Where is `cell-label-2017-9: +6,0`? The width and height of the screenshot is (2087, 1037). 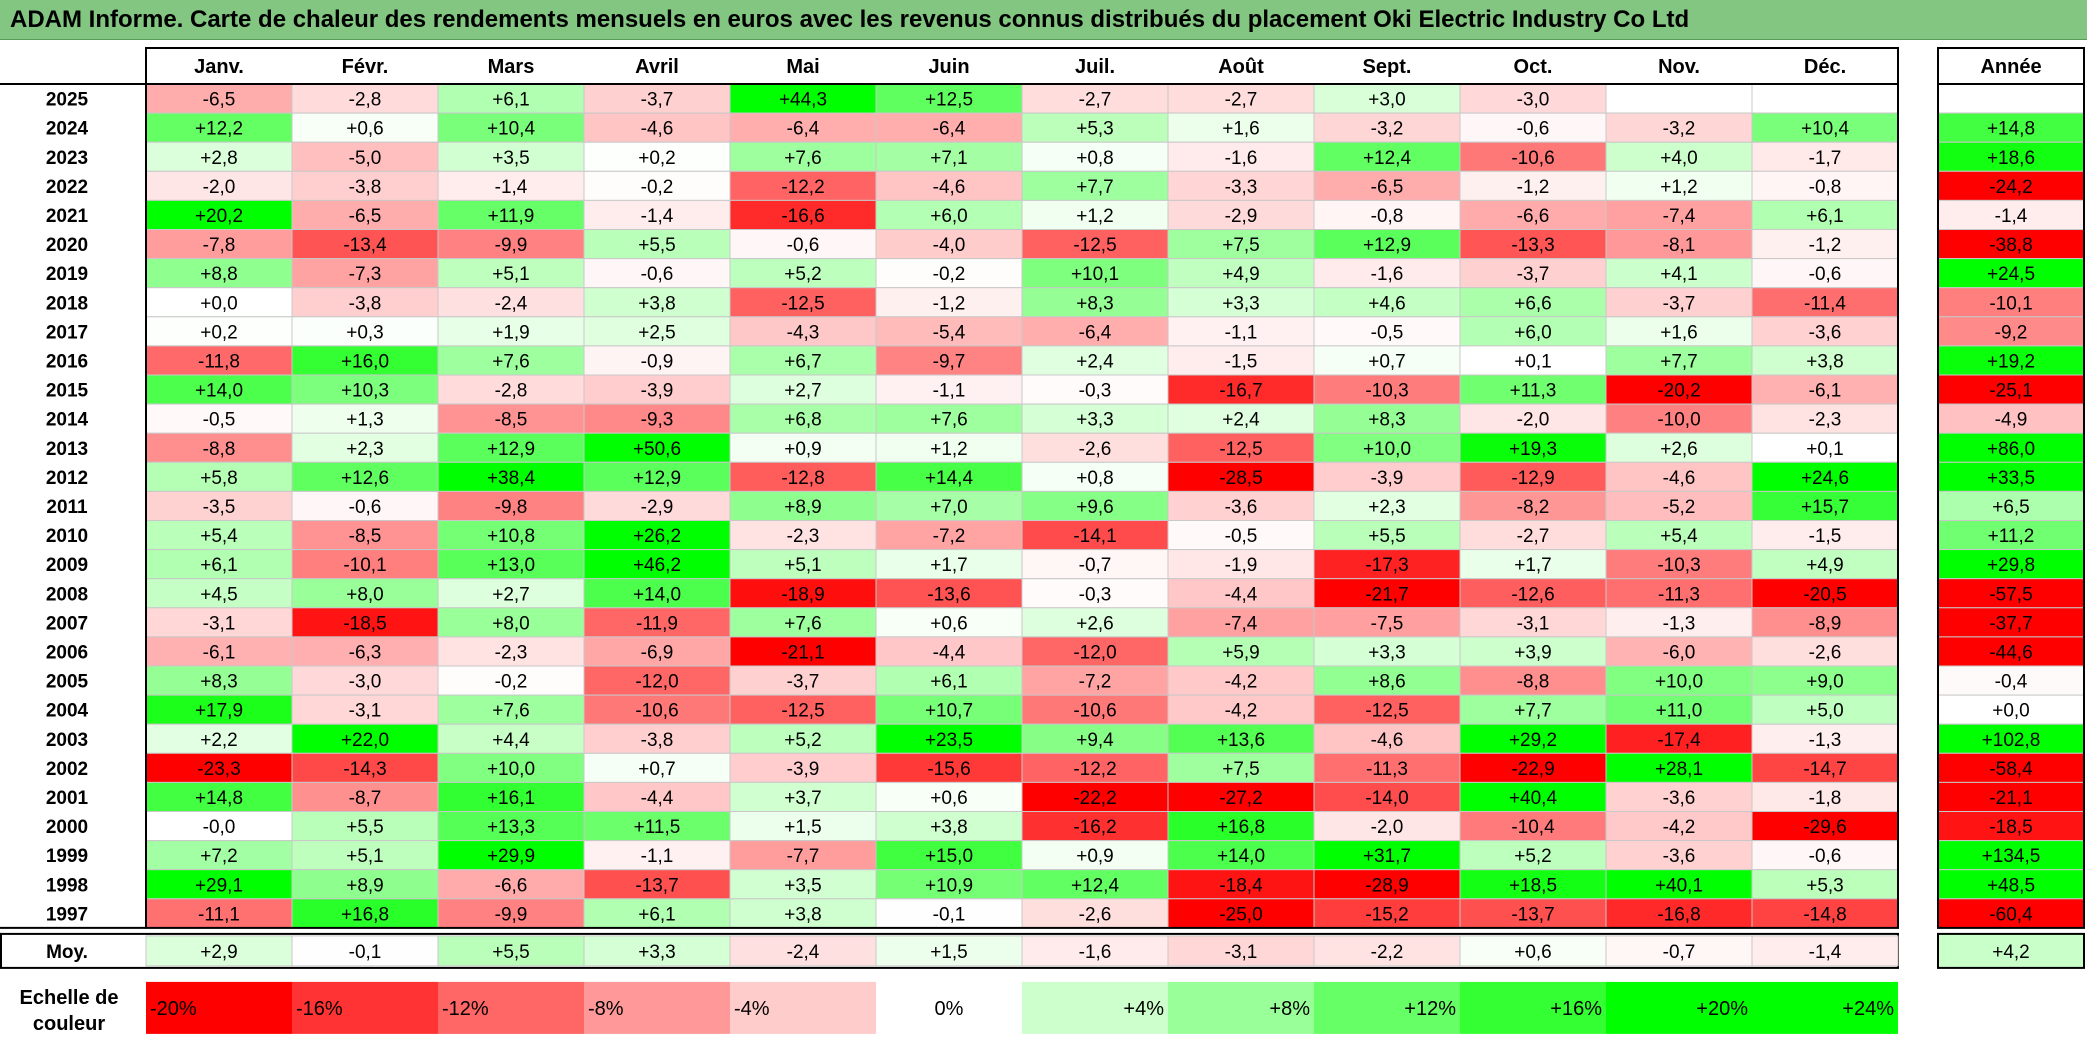
cell-label-2017-9: +6,0 is located at coordinates (1533, 332).